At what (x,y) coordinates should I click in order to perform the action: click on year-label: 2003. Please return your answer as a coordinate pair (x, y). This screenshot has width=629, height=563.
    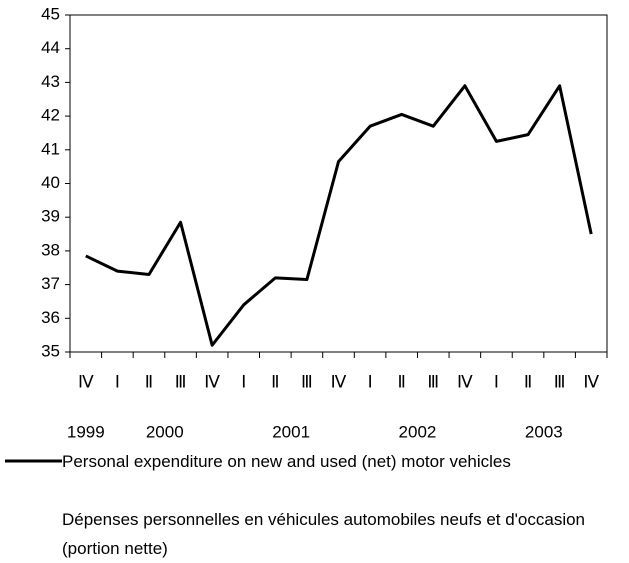
    Looking at the image, I should click on (544, 431).